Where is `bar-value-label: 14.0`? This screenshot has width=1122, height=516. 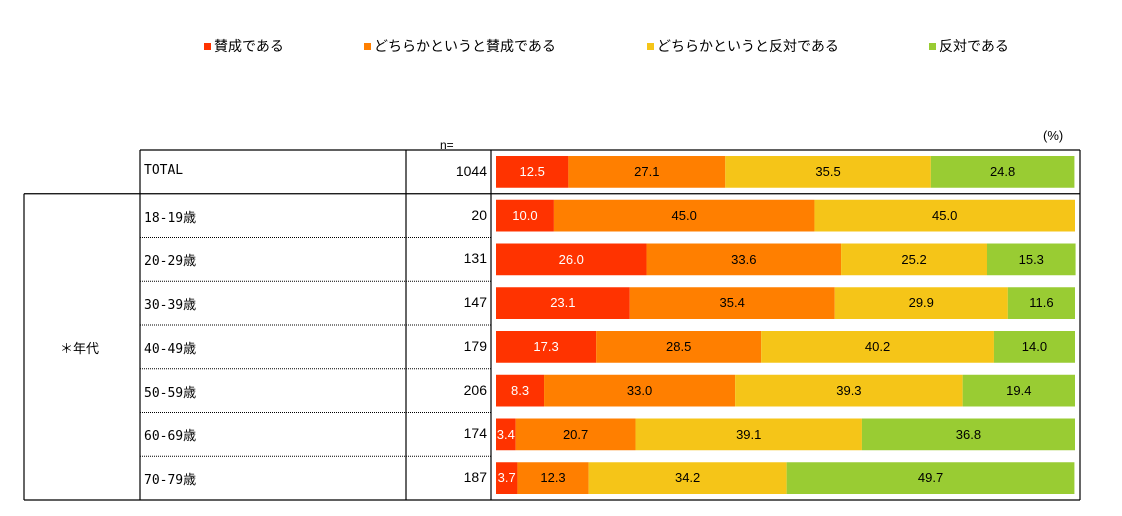
bar-value-label: 14.0 is located at coordinates (1034, 346).